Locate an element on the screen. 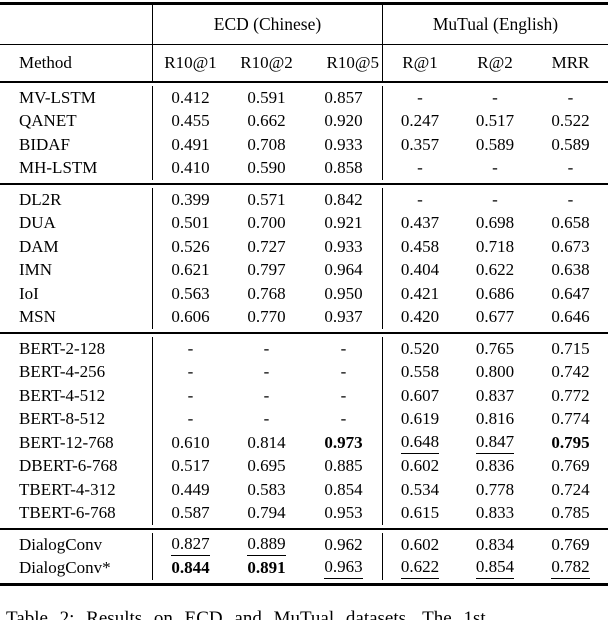  metric-value: 0.449 is located at coordinates (190, 489).